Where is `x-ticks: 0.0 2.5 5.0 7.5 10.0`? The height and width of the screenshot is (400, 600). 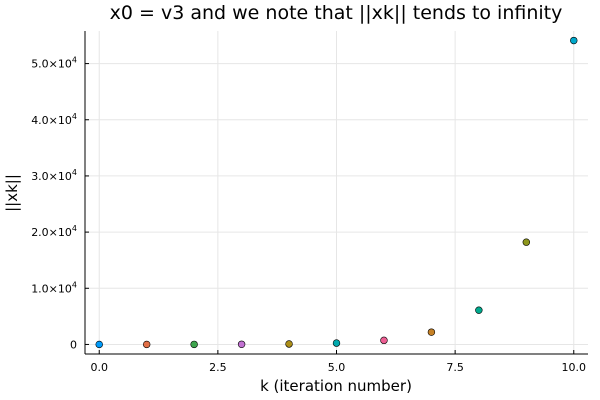 x-ticks: 0.0 2.5 5.0 7.5 10.0 is located at coordinates (338, 362).